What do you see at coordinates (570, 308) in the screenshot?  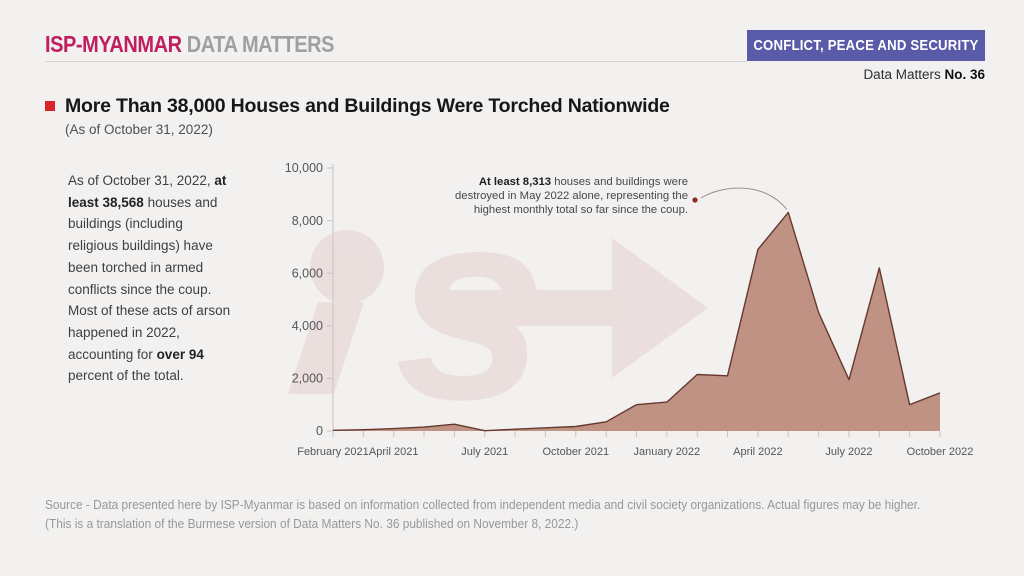 I see `watermark-arrow-icon` at bounding box center [570, 308].